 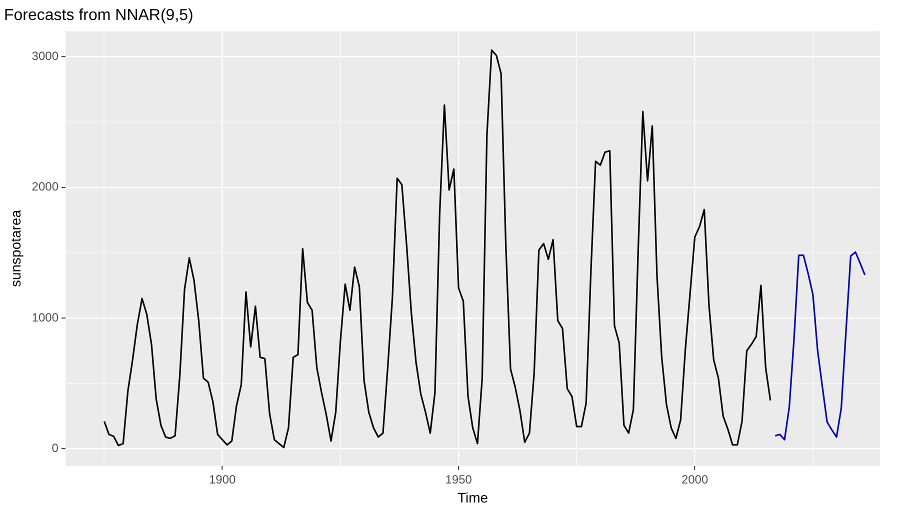 I want to click on x-axis-title: Time, so click(x=472, y=497).